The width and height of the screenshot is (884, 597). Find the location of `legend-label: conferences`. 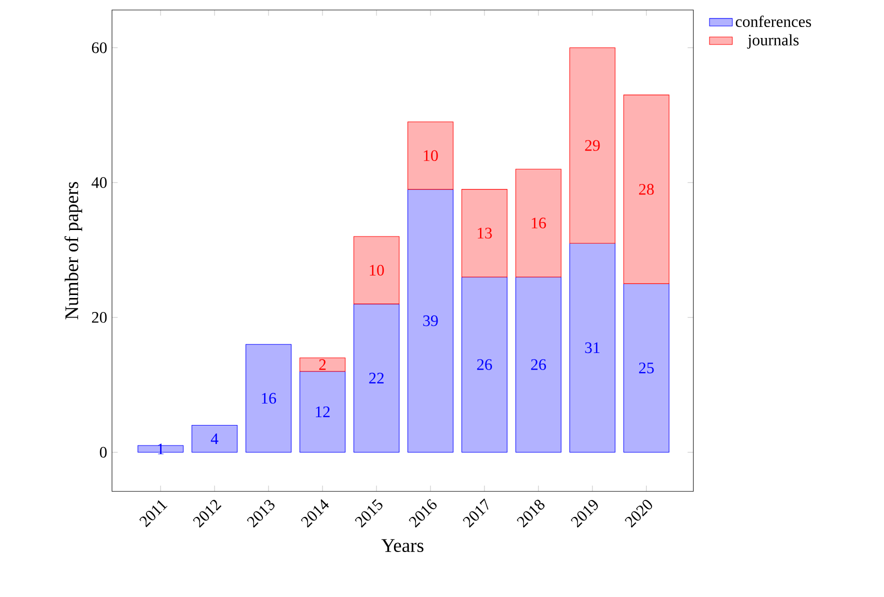

legend-label: conferences is located at coordinates (774, 22).